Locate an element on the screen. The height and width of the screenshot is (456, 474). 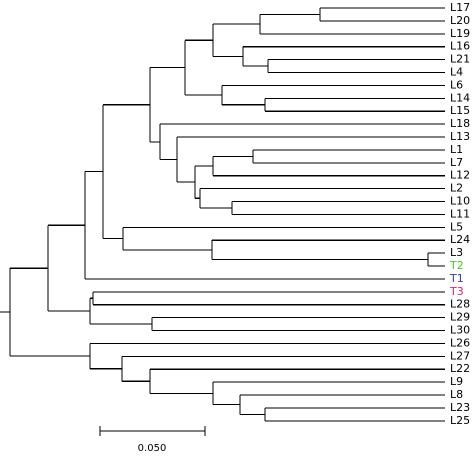
leaf-label: L17 is located at coordinates (460, 7).